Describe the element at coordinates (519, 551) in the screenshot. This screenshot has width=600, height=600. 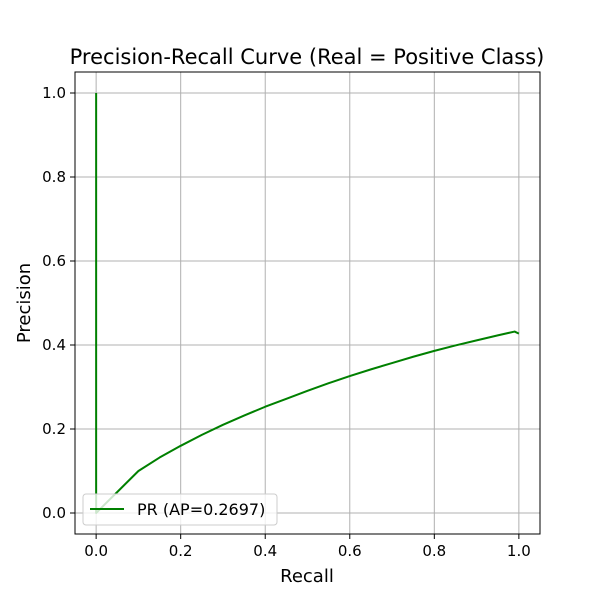
I see `x-tick-label: 1.0` at that location.